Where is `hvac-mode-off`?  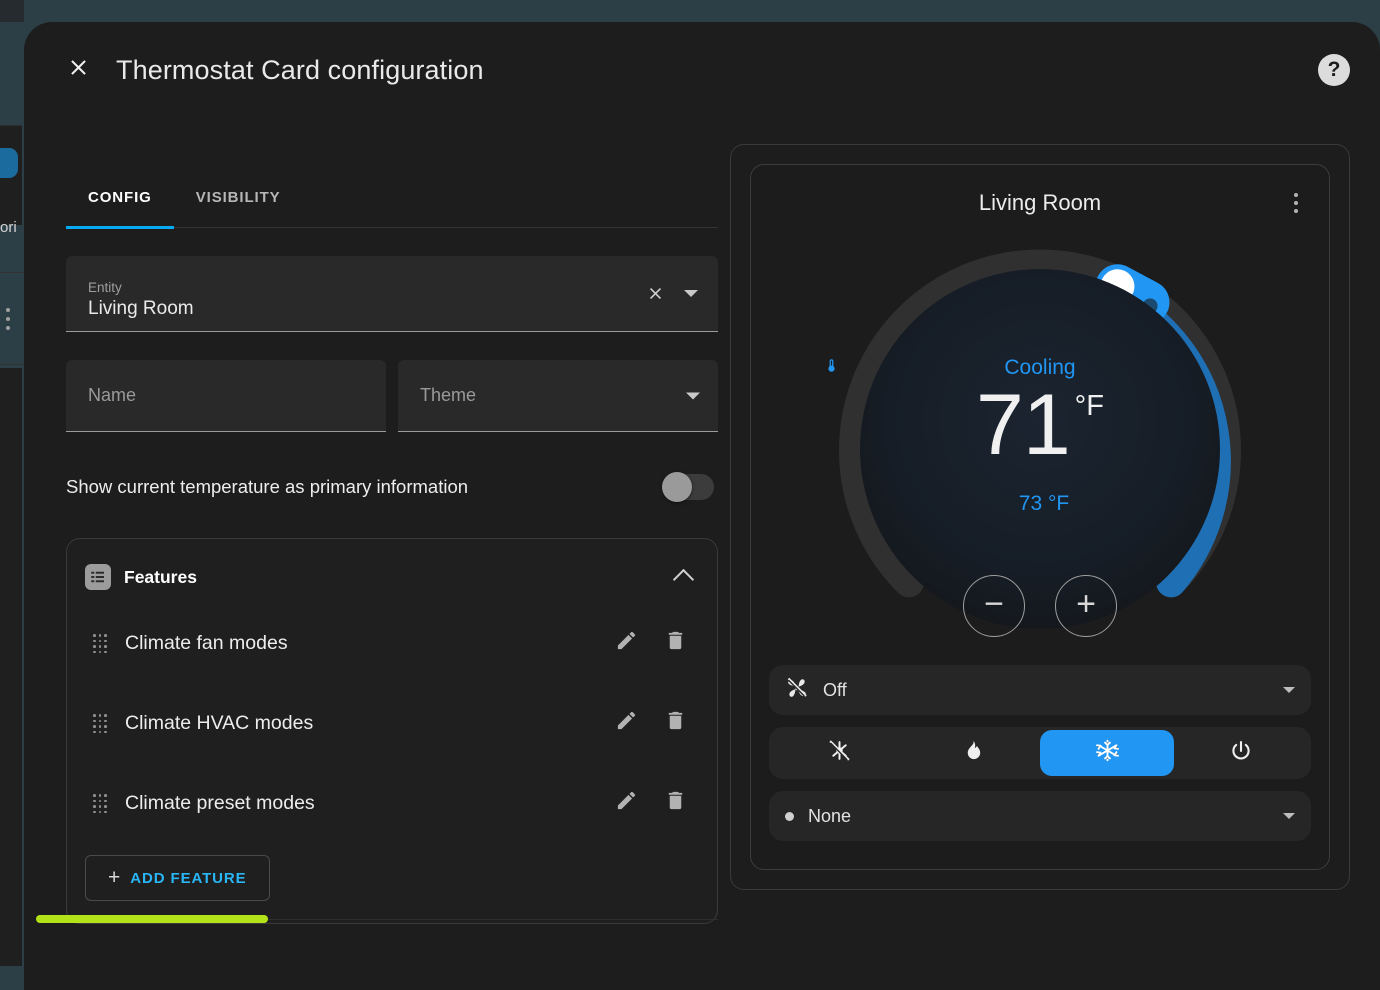 hvac-mode-off is located at coordinates (1241, 753).